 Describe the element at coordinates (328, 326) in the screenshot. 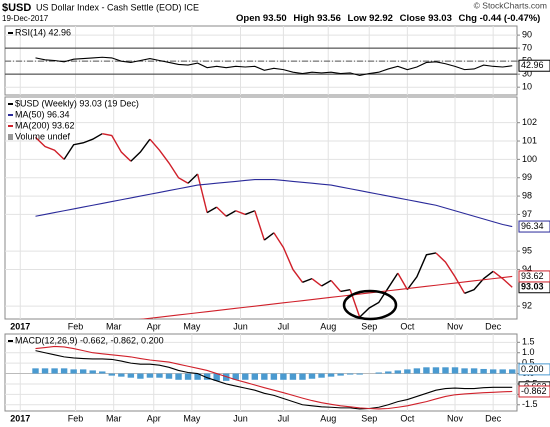

I see `x-tick-label: Aug` at that location.